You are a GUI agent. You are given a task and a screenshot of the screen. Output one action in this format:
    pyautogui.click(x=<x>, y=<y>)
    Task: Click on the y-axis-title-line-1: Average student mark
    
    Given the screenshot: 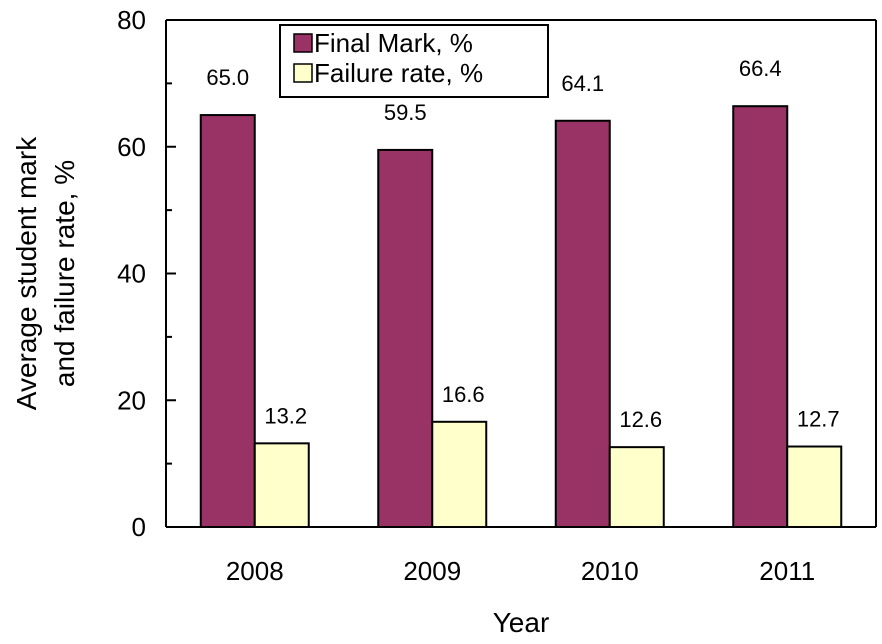 What is the action you would take?
    pyautogui.click(x=26, y=273)
    